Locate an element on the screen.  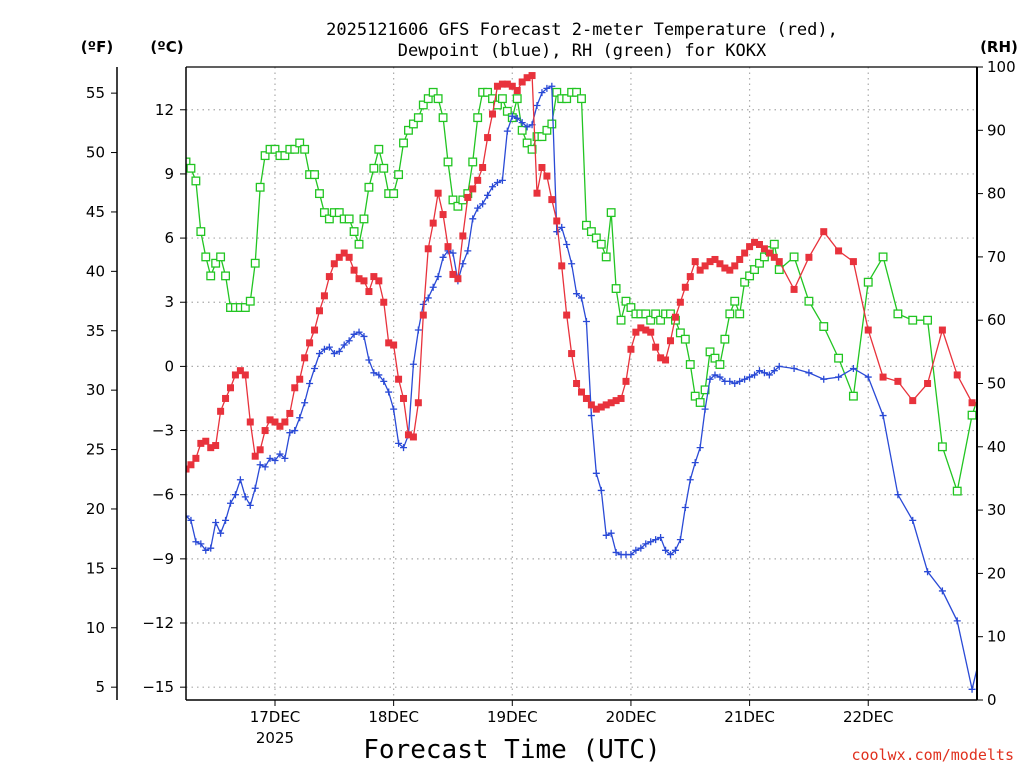
rh-tick-label: 50 is located at coordinates (996, 384).